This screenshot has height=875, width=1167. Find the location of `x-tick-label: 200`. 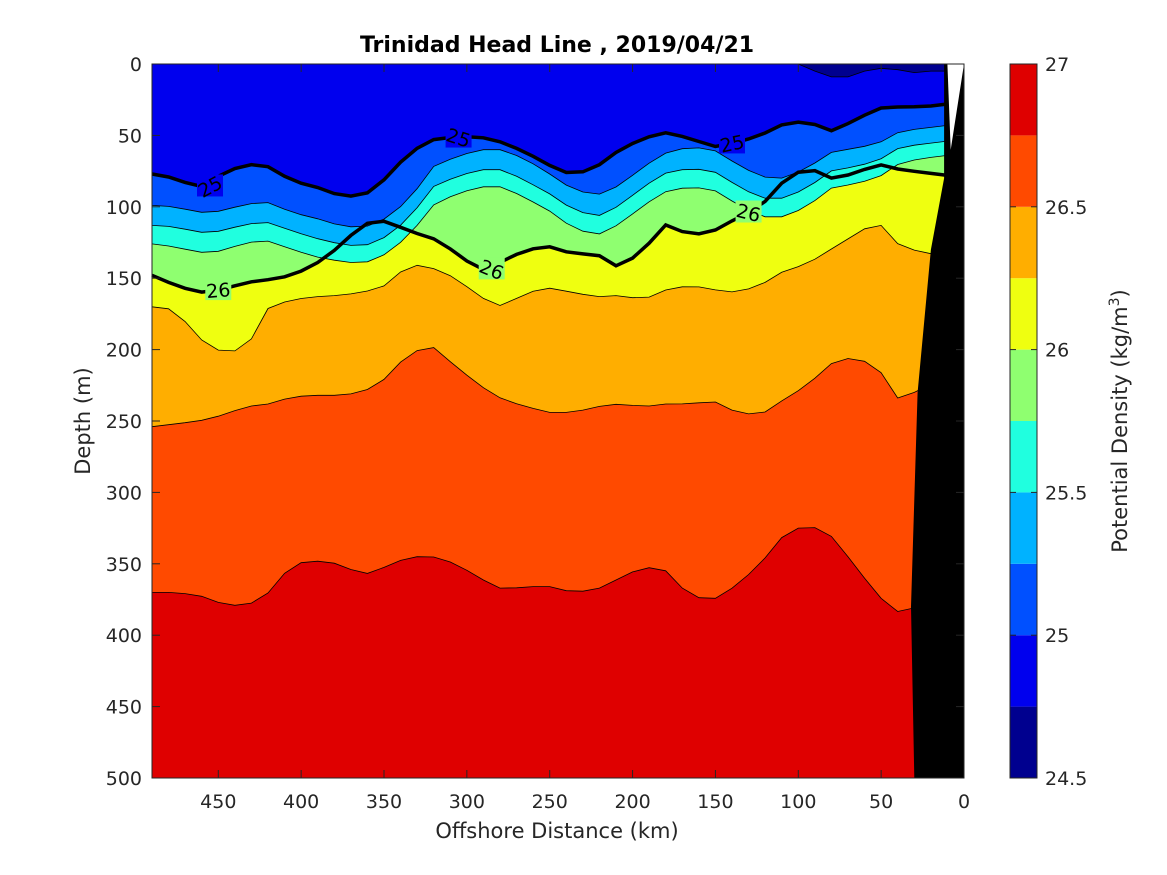

x-tick-label: 200 is located at coordinates (632, 802).